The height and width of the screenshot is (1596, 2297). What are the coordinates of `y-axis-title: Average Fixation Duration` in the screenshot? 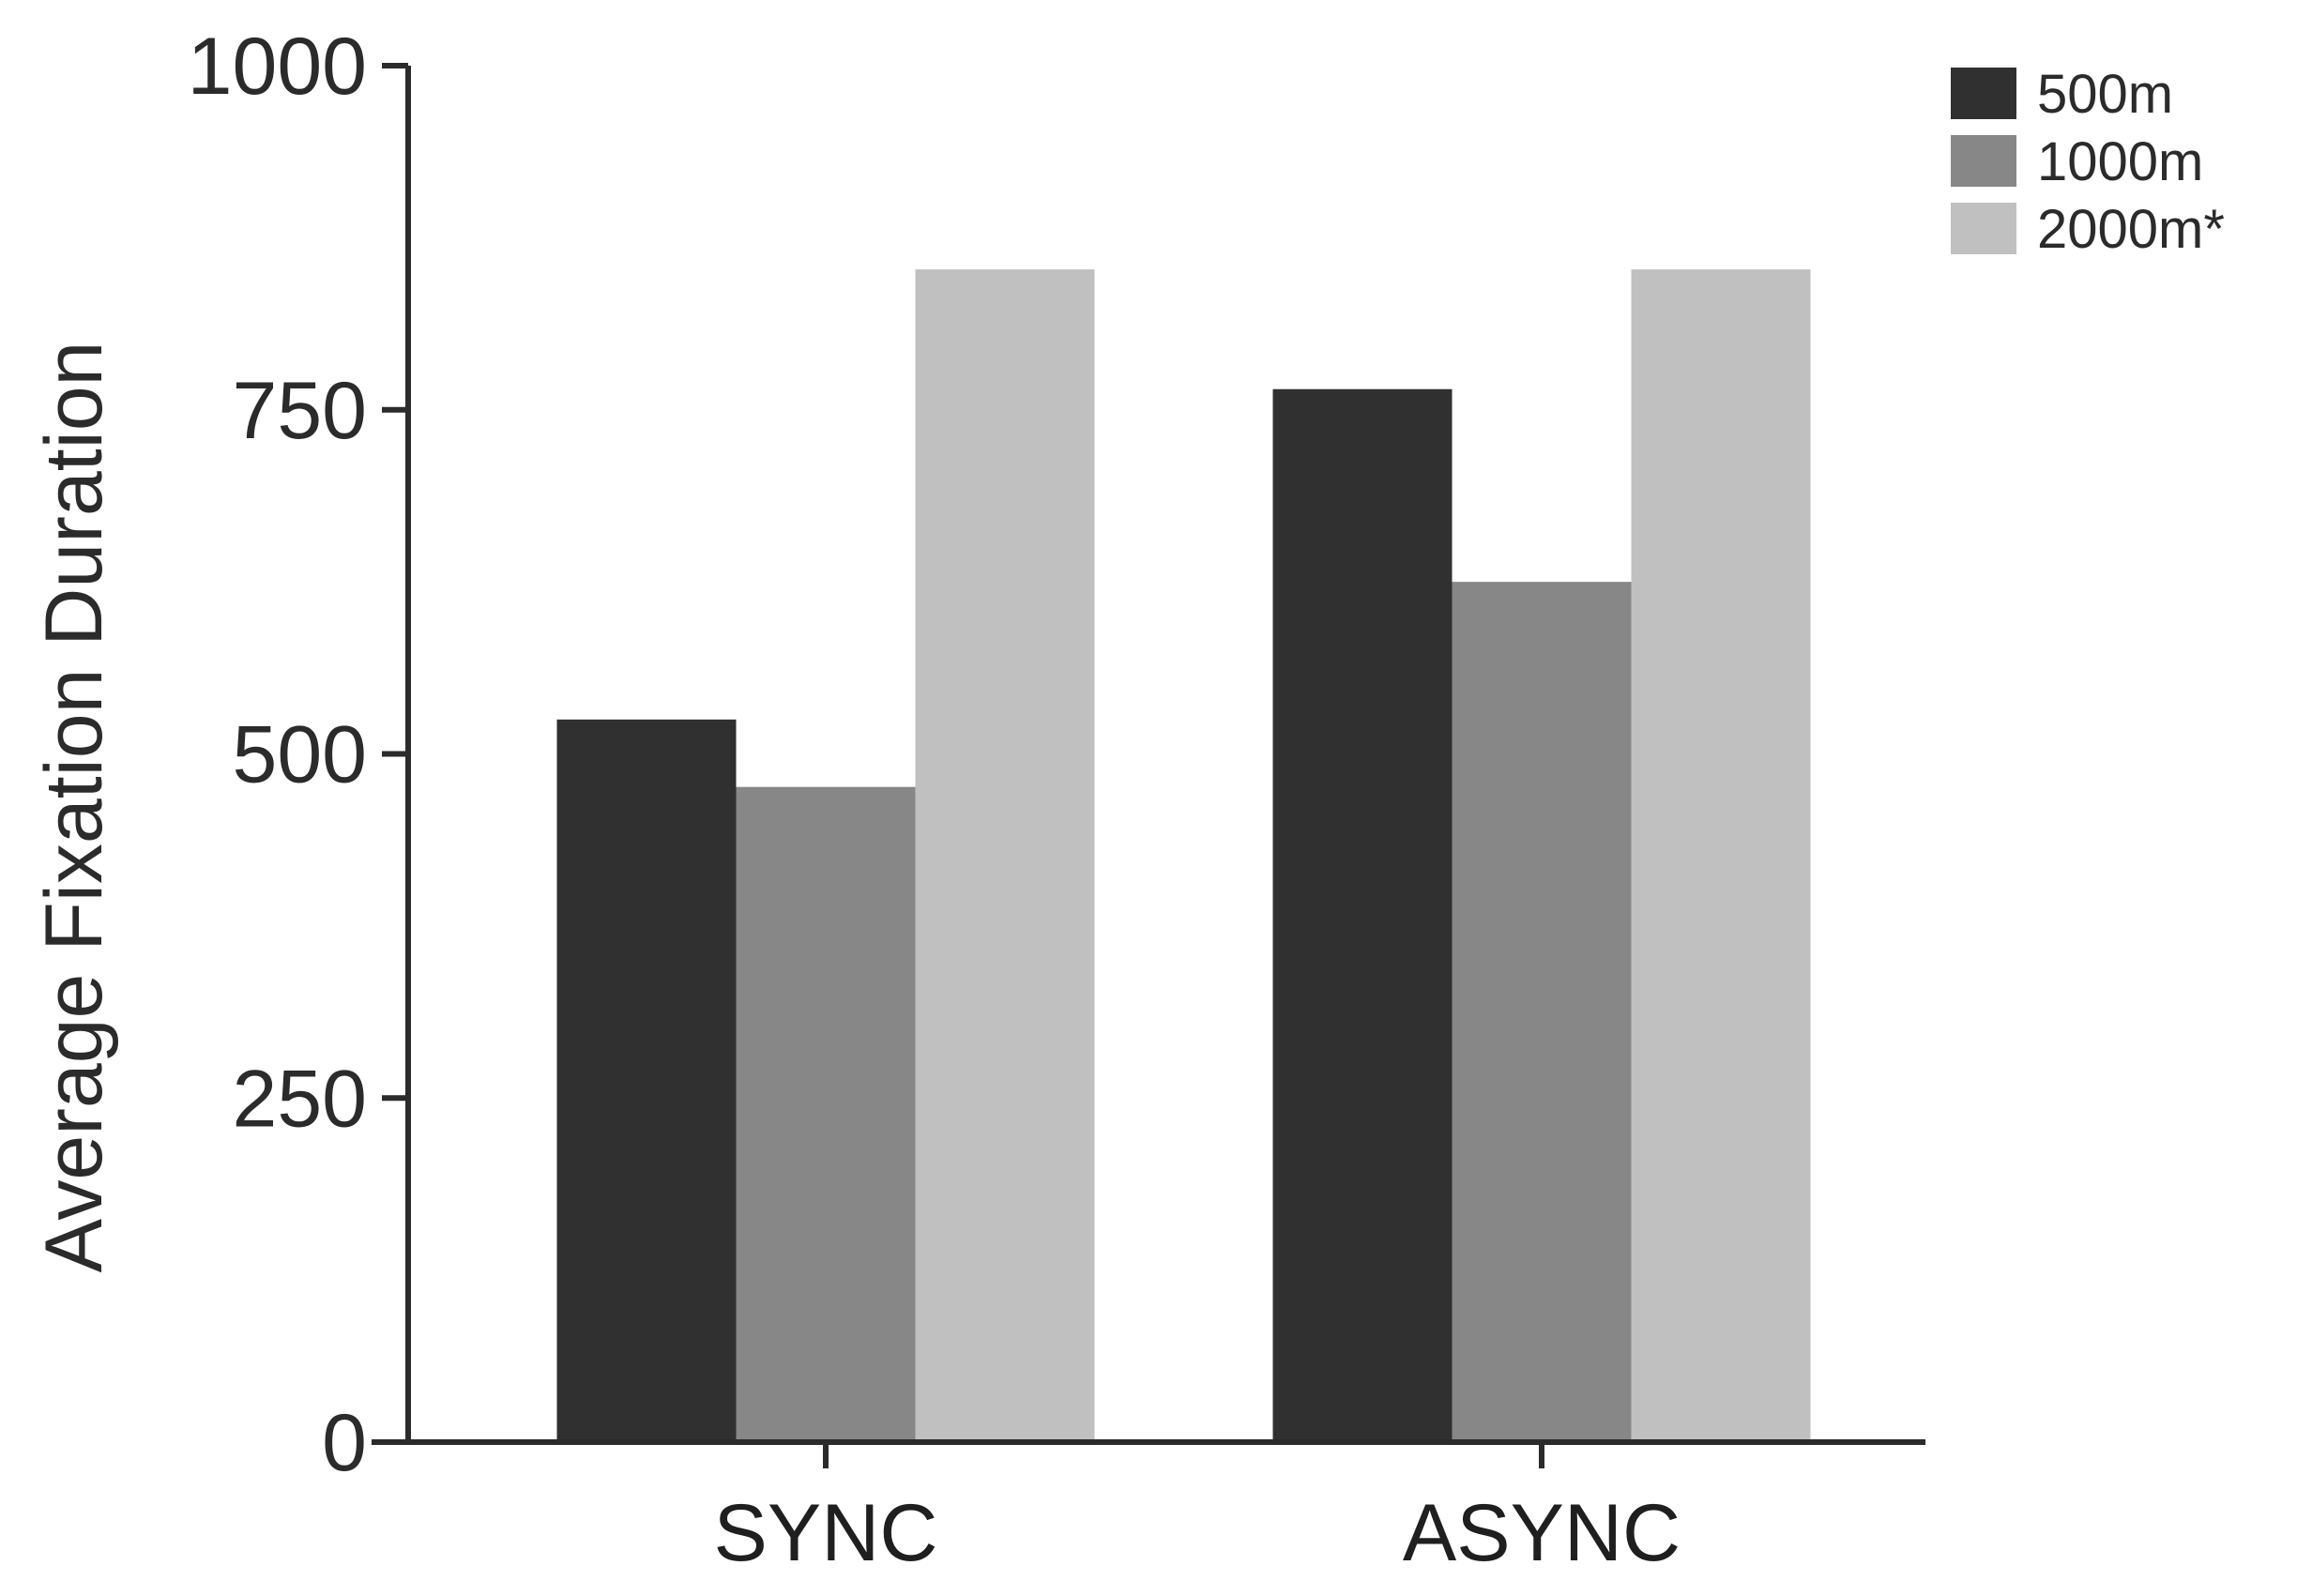 It's located at (74, 808).